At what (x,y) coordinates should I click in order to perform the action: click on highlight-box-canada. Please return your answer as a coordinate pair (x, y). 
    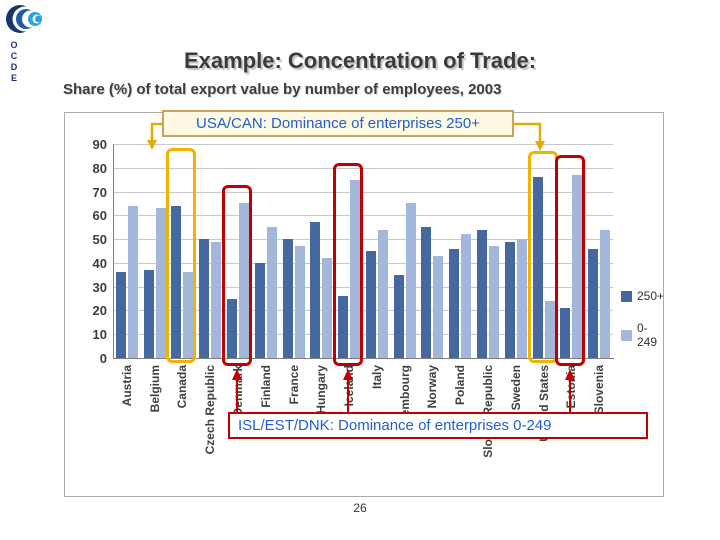
    Looking at the image, I should click on (181, 255).